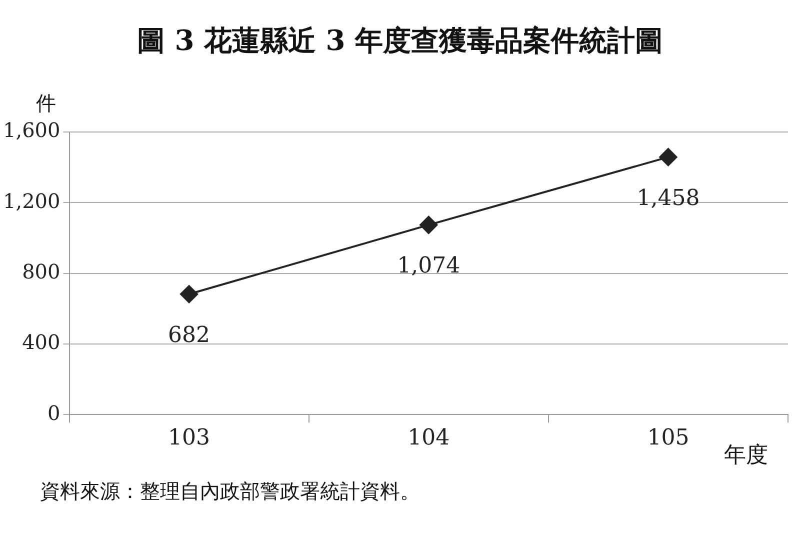 This screenshot has height=533, width=800. Describe the element at coordinates (31, 200) in the screenshot. I see `y-tick-label: 1,200` at that location.